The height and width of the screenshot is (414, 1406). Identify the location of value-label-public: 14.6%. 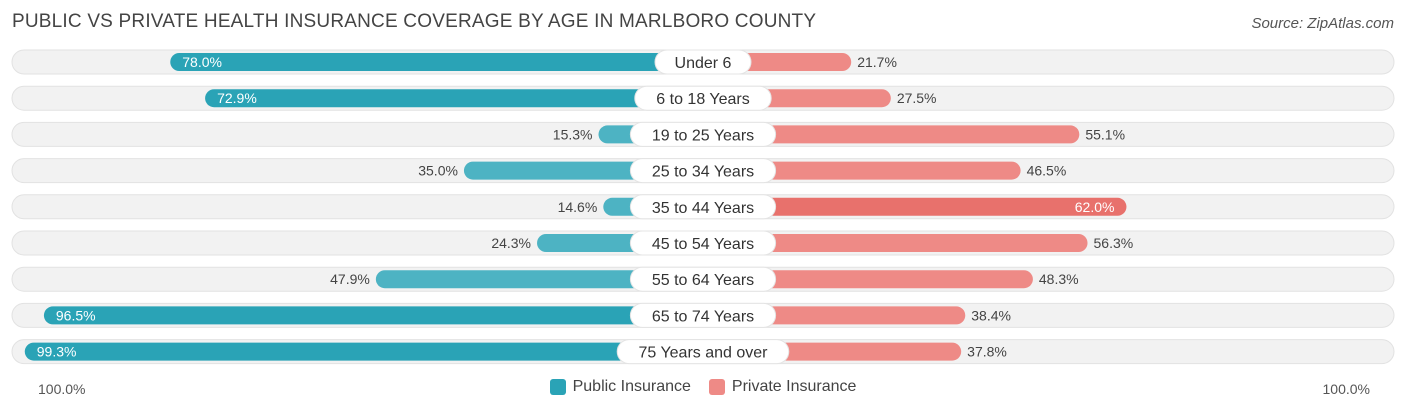
(578, 207).